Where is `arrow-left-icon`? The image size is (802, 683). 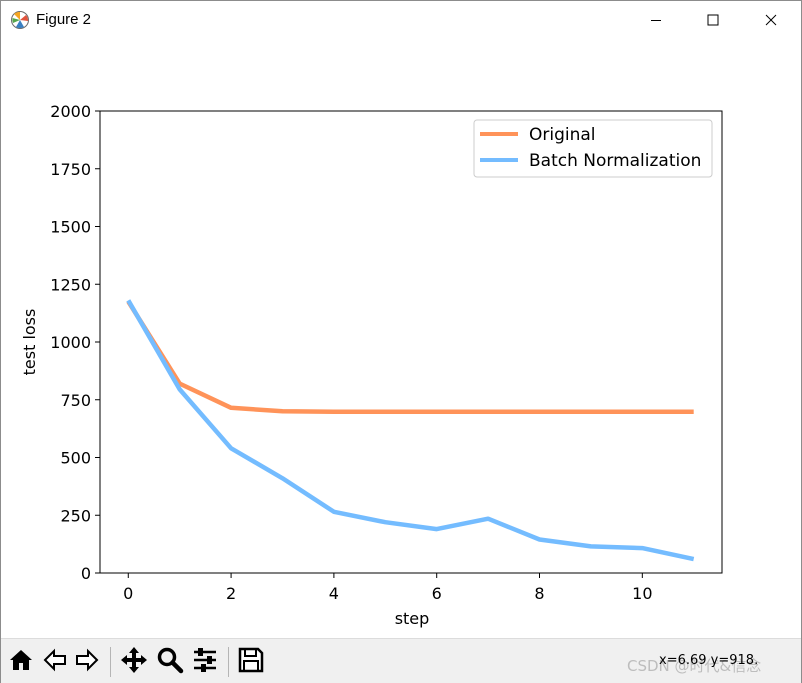
arrow-left-icon is located at coordinates (55, 662).